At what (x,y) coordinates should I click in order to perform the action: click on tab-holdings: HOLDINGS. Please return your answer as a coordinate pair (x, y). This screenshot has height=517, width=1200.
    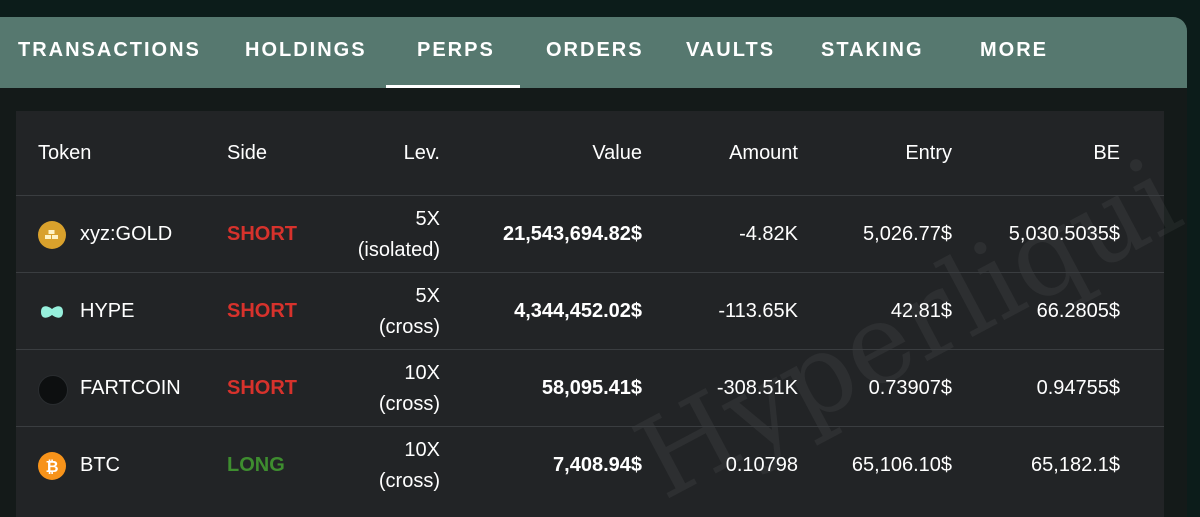
    Looking at the image, I should click on (306, 50).